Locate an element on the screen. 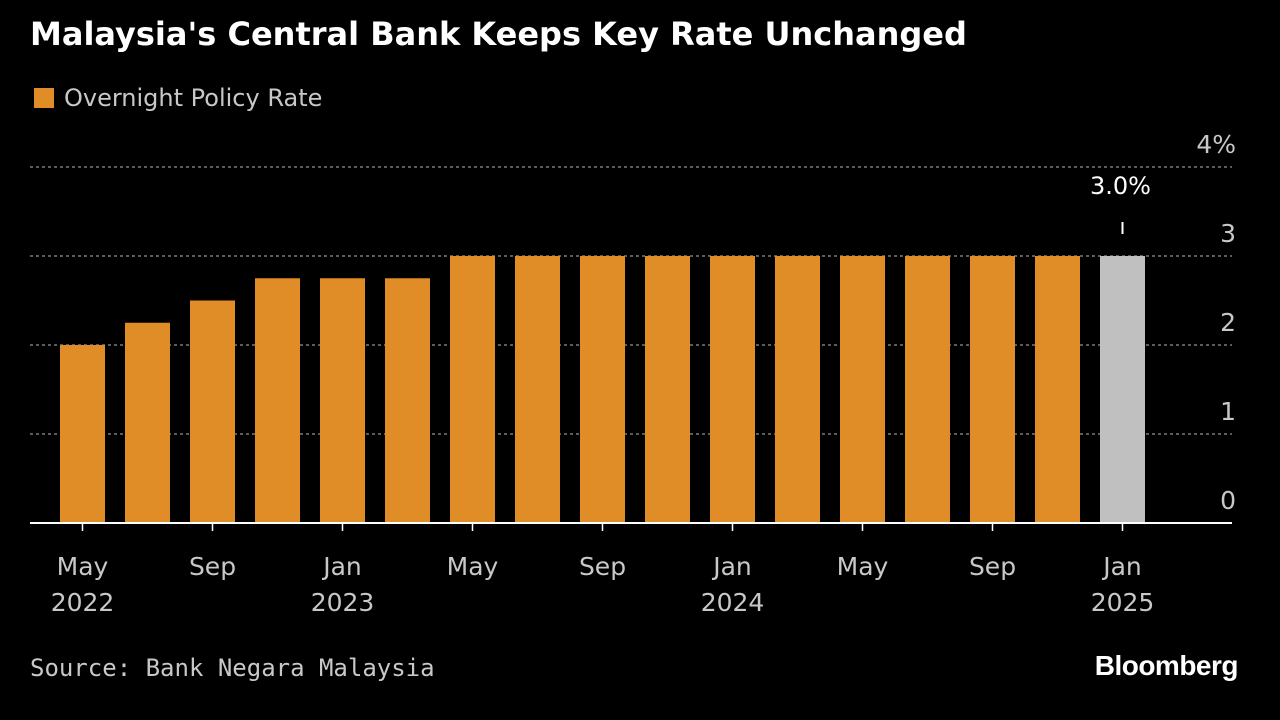 The image size is (1280, 720). y-tick-label: 3 is located at coordinates (1228, 233).